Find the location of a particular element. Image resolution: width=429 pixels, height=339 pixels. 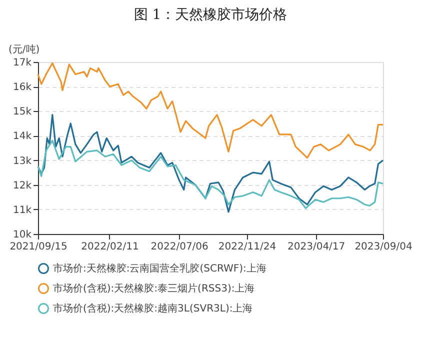

x-tick-label: 2022/07/06 is located at coordinates (179, 247).